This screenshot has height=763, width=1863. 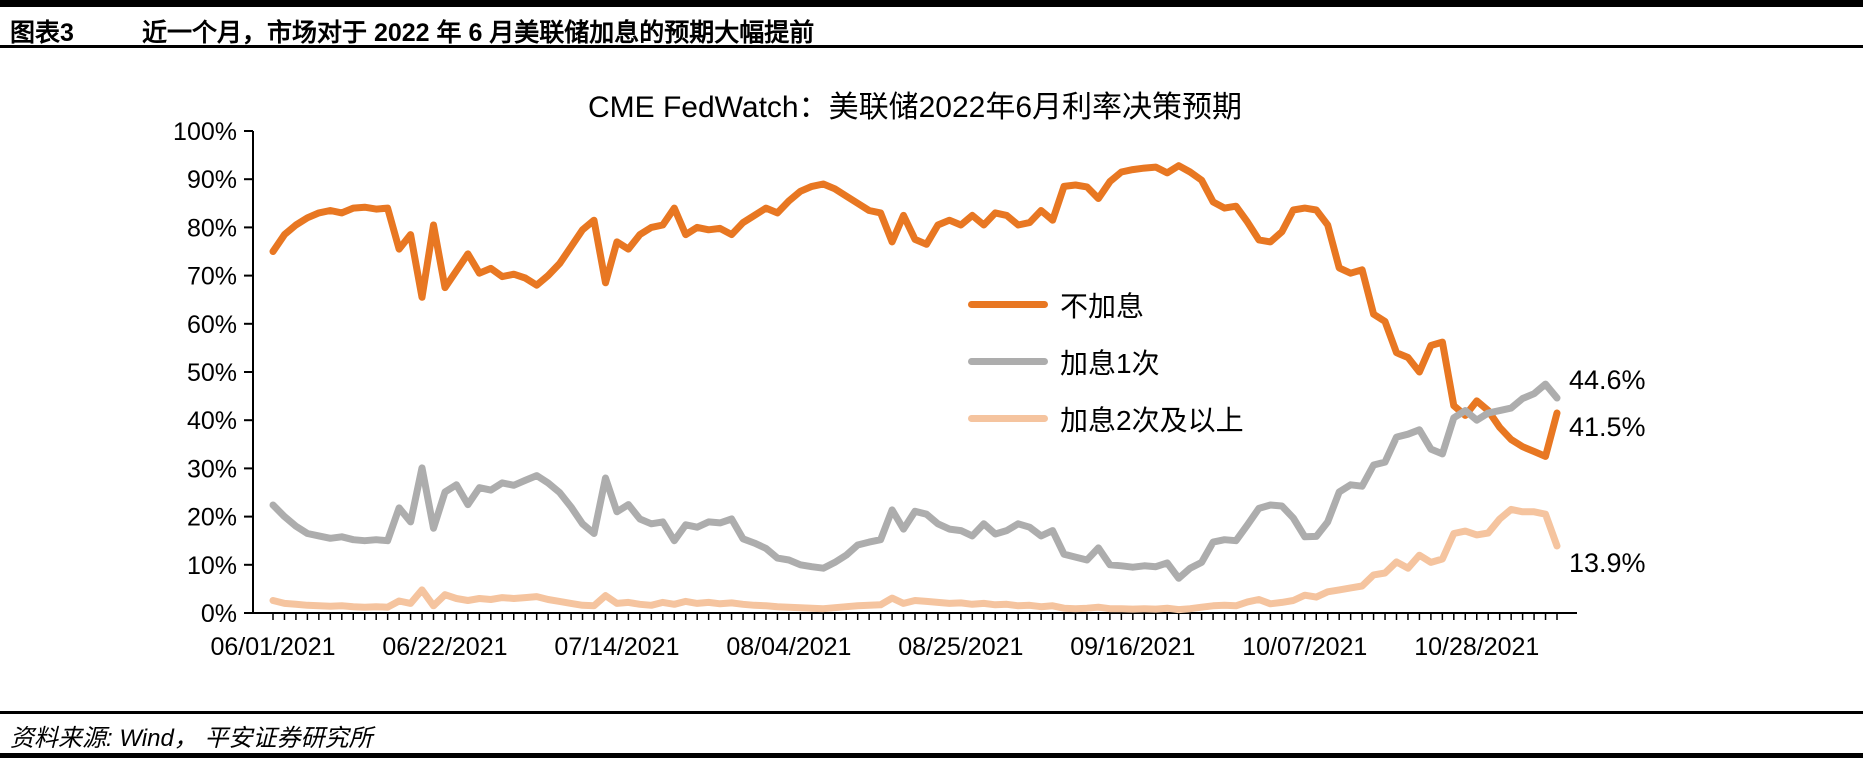 I want to click on svg-text: 0%, so click(x=219, y=614).